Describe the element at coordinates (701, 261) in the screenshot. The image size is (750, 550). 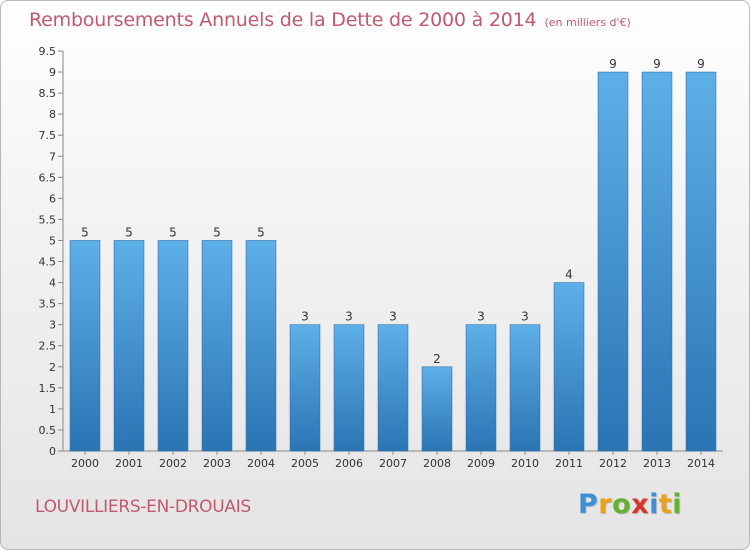
I see `bar-2014` at that location.